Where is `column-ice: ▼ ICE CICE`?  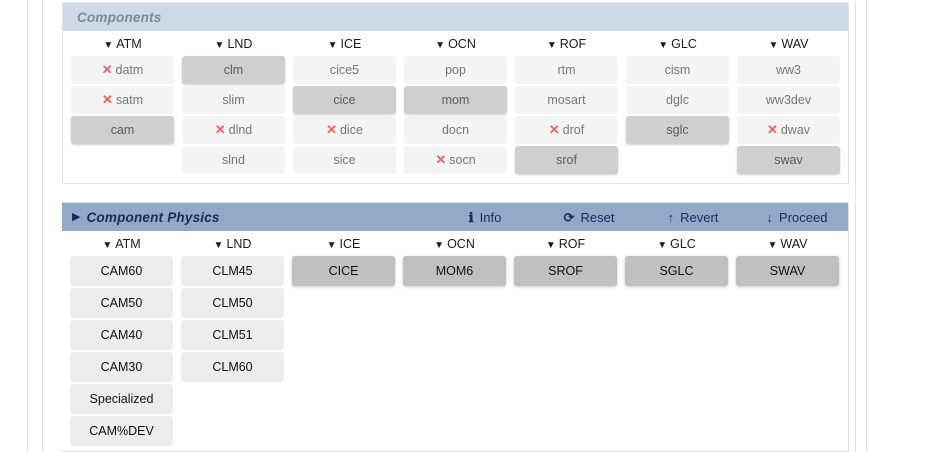
column-ice: ▼ ICE CICE is located at coordinates (343, 339).